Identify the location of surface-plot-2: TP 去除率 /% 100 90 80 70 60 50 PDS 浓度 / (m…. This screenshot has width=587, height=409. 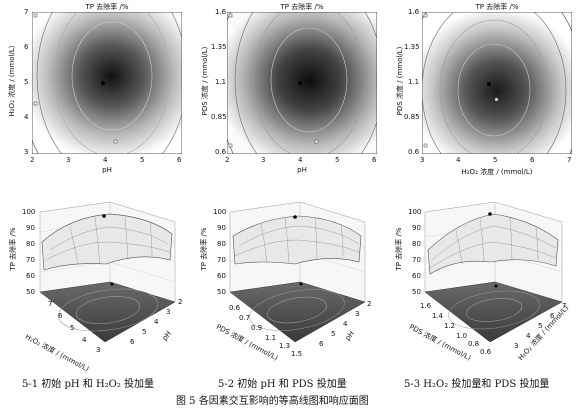
(292, 277).